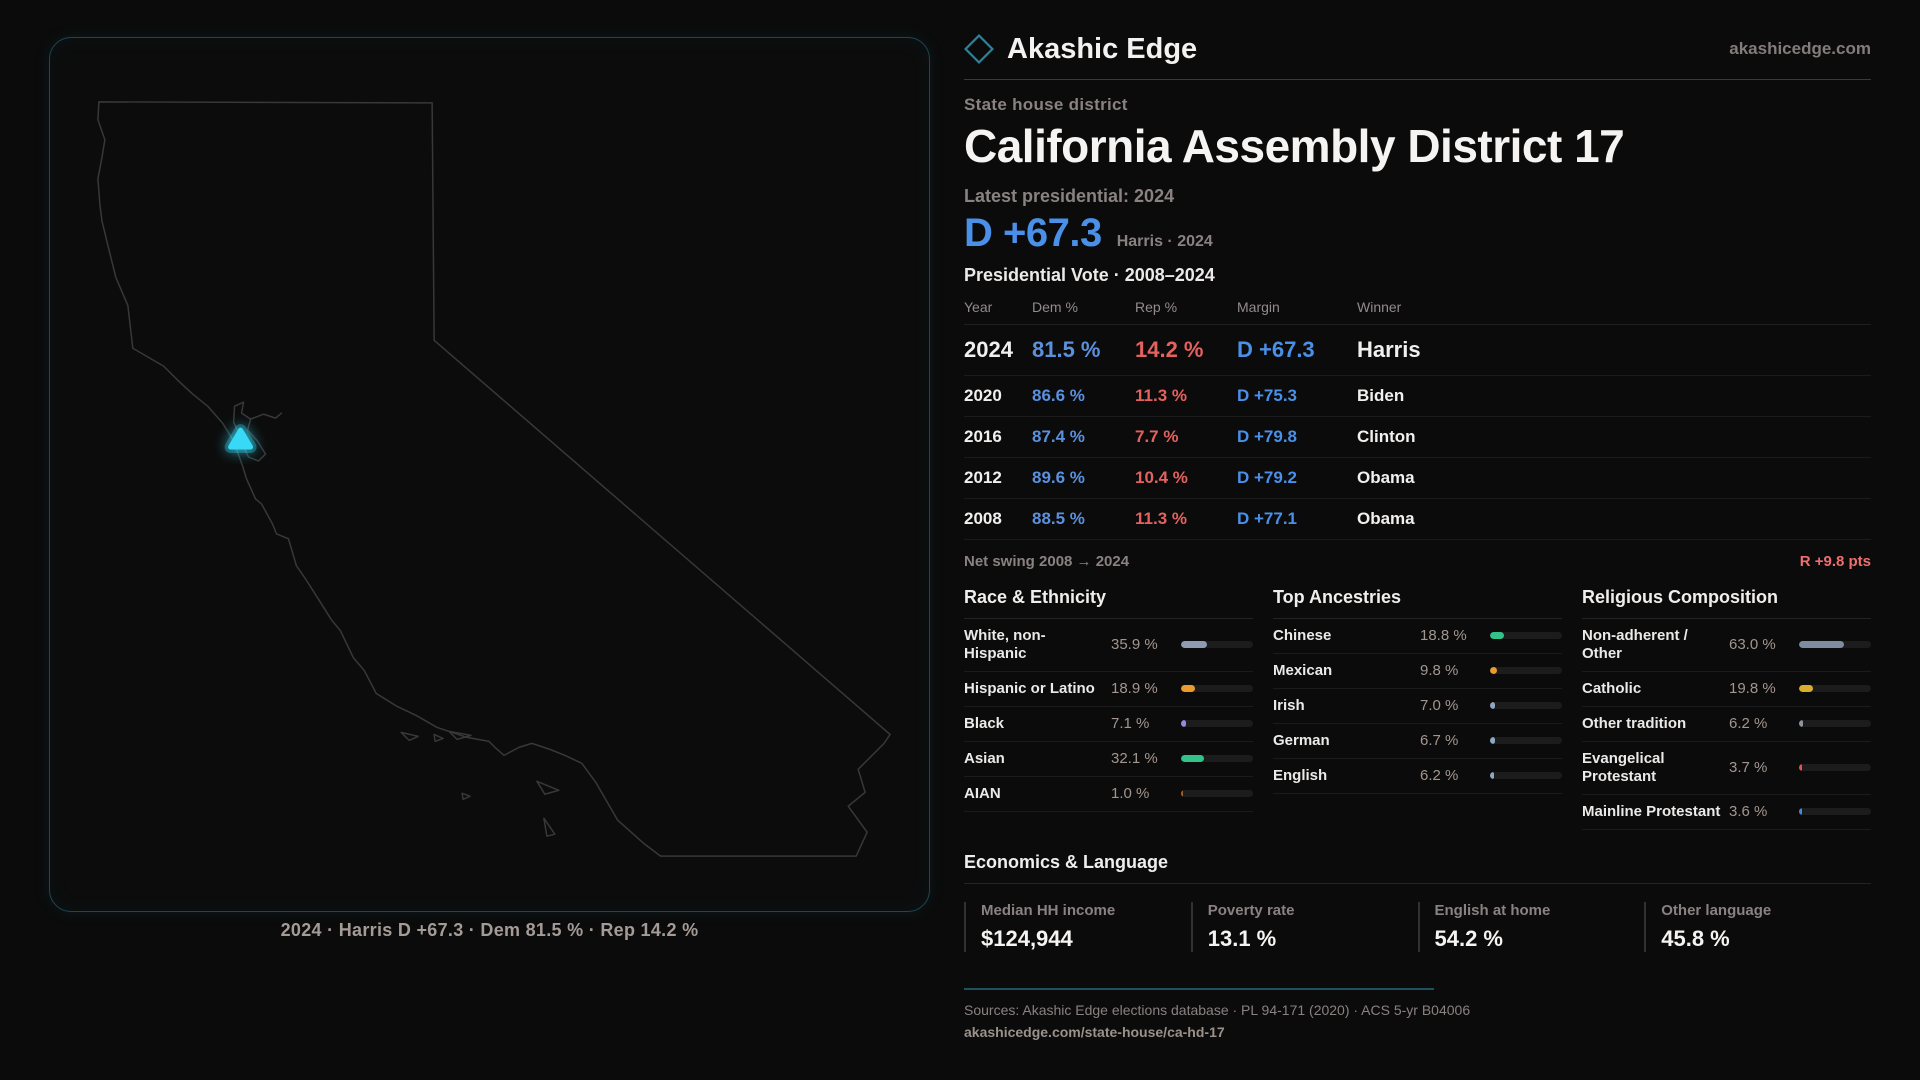 Image resolution: width=1920 pixels, height=1080 pixels. Describe the element at coordinates (1108, 759) in the screenshot. I see `list-item: Asian 32.1 %` at that location.